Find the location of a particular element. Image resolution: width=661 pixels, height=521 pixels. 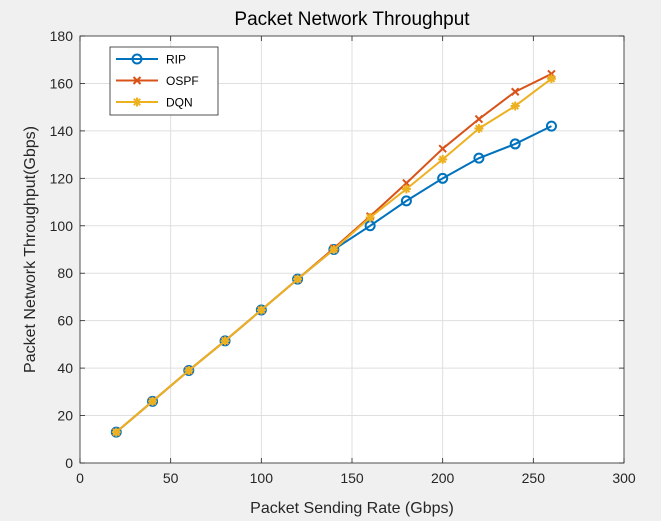

legend-label-dqn: DQN is located at coordinates (179, 103).